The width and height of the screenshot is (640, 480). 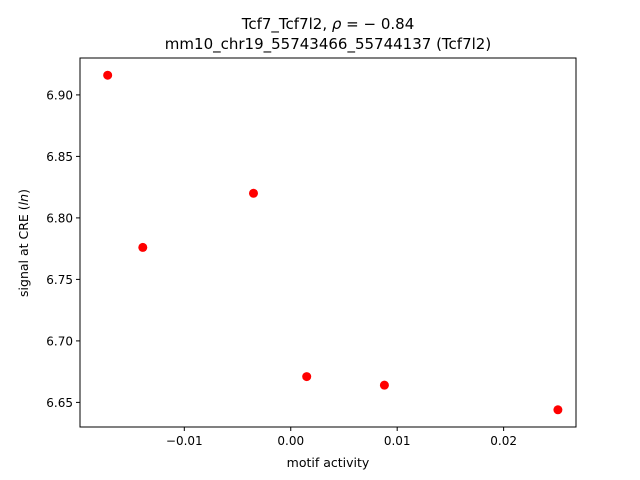 I want to click on x-tick-label: 0.00, so click(x=290, y=441).